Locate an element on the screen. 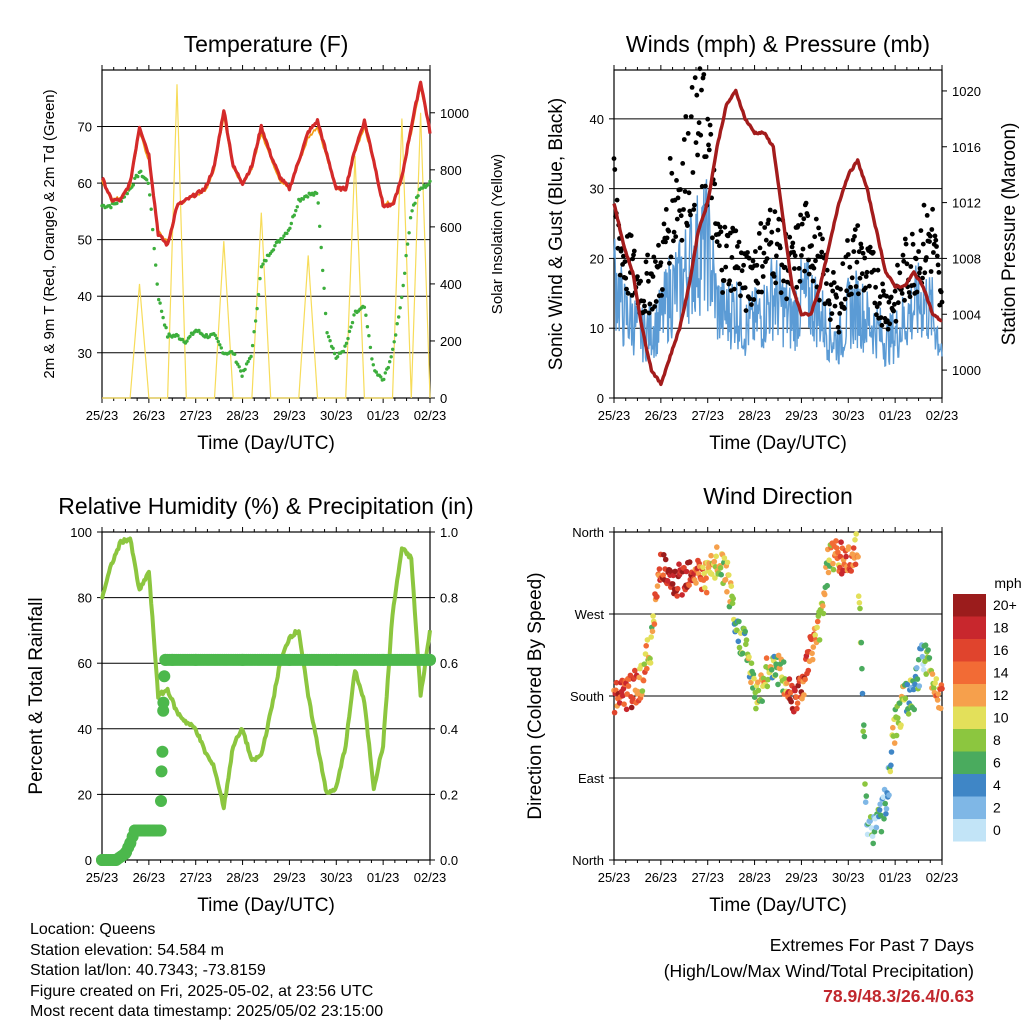 This screenshot has width=1024, height=1024. x-tick-label: 26/23 is located at coordinates (149, 415).